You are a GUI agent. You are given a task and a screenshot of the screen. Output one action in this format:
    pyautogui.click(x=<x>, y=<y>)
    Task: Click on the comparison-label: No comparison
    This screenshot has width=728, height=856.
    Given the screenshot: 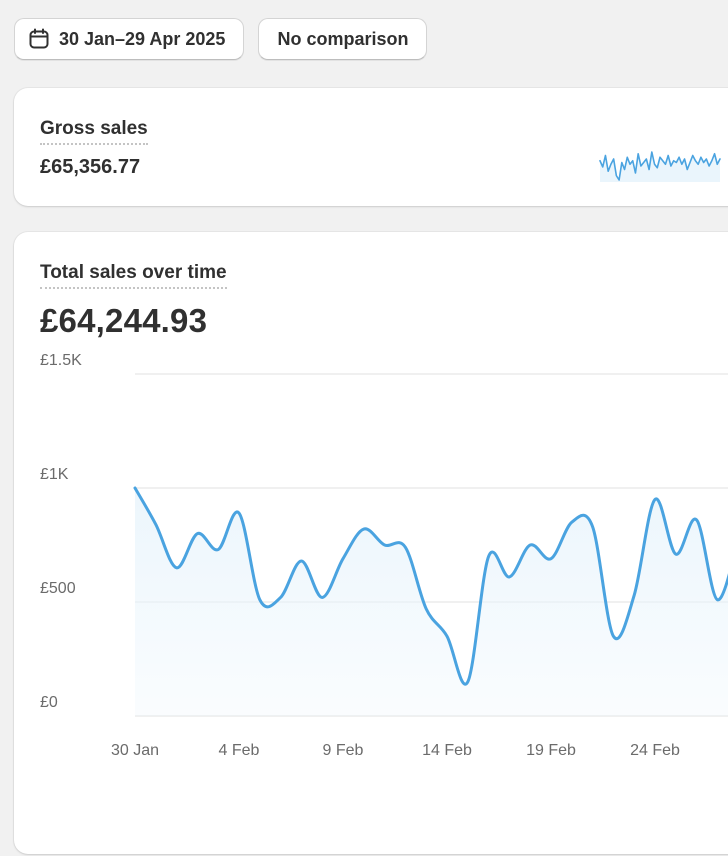 What is the action you would take?
    pyautogui.click(x=343, y=38)
    